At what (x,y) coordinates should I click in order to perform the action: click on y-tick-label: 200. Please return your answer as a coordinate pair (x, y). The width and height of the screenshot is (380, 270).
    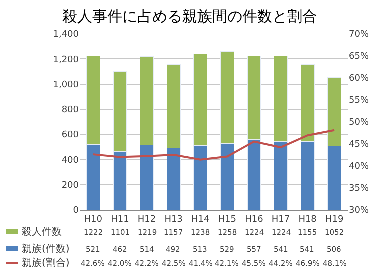
    Looking at the image, I should click on (71, 186).